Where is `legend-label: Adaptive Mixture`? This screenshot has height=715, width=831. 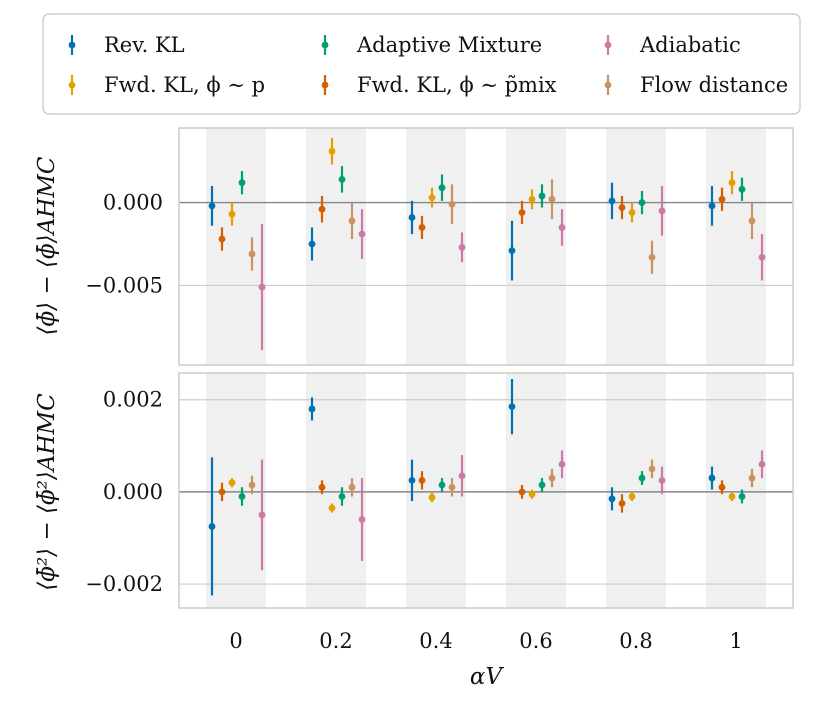
legend-label: Adaptive Mixture is located at coordinates (449, 45).